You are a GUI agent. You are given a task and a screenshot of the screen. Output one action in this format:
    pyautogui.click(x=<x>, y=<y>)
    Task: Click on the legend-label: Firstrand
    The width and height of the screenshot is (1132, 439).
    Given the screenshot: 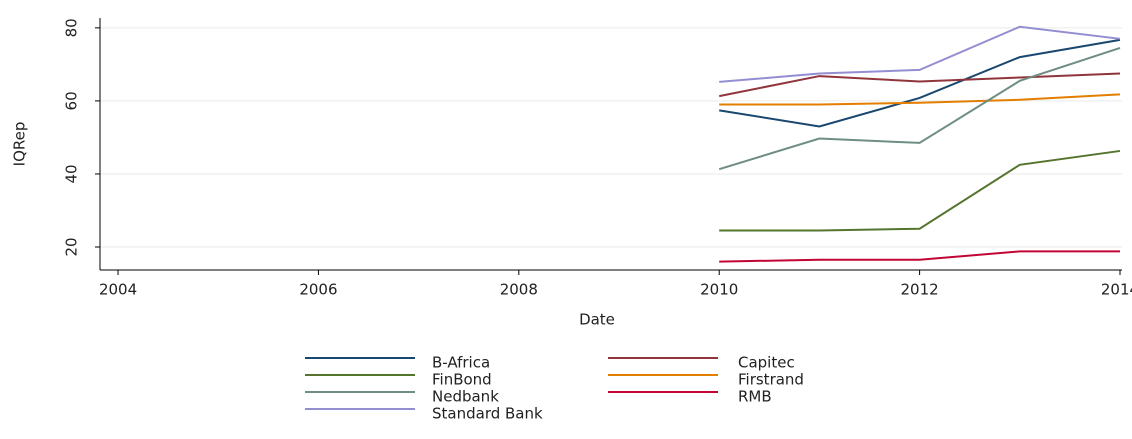 What is the action you would take?
    pyautogui.click(x=771, y=380)
    